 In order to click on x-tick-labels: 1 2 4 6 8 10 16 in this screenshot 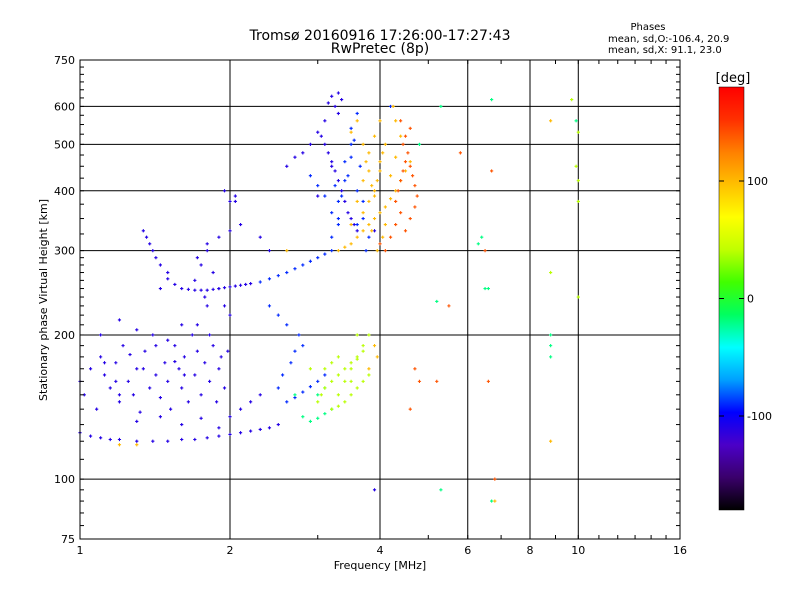, I will do `click(382, 550)`.